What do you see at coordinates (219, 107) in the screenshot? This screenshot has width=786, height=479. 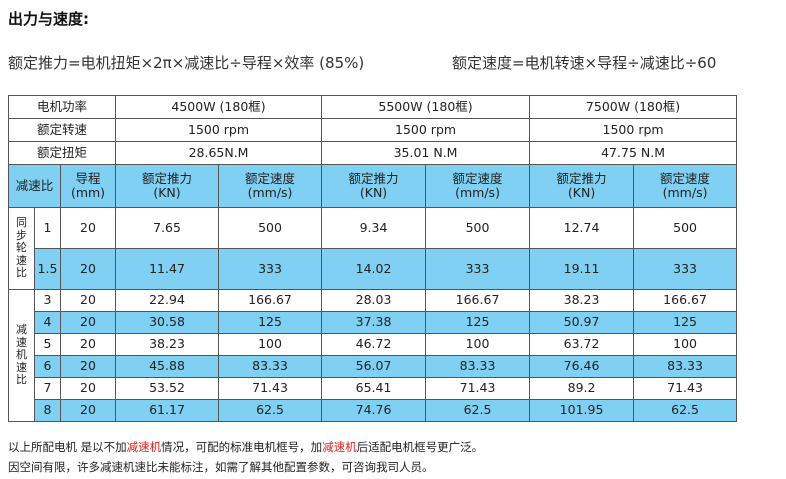 I see `motor-power-value: 4500W (180框)` at bounding box center [219, 107].